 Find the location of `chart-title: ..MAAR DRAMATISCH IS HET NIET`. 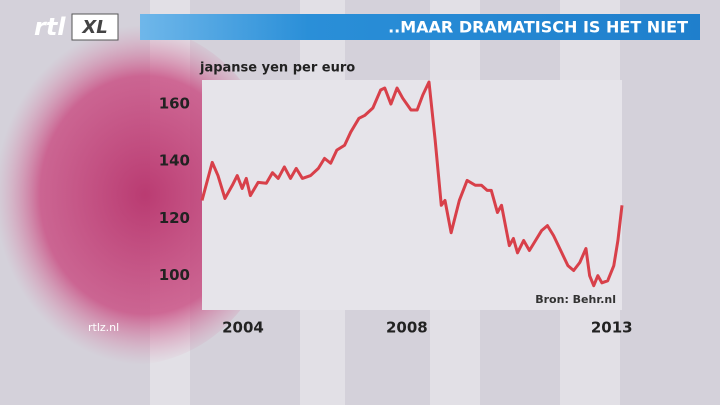

chart-title: ..MAAR DRAMATISCH IS HET NIET is located at coordinates (538, 27).